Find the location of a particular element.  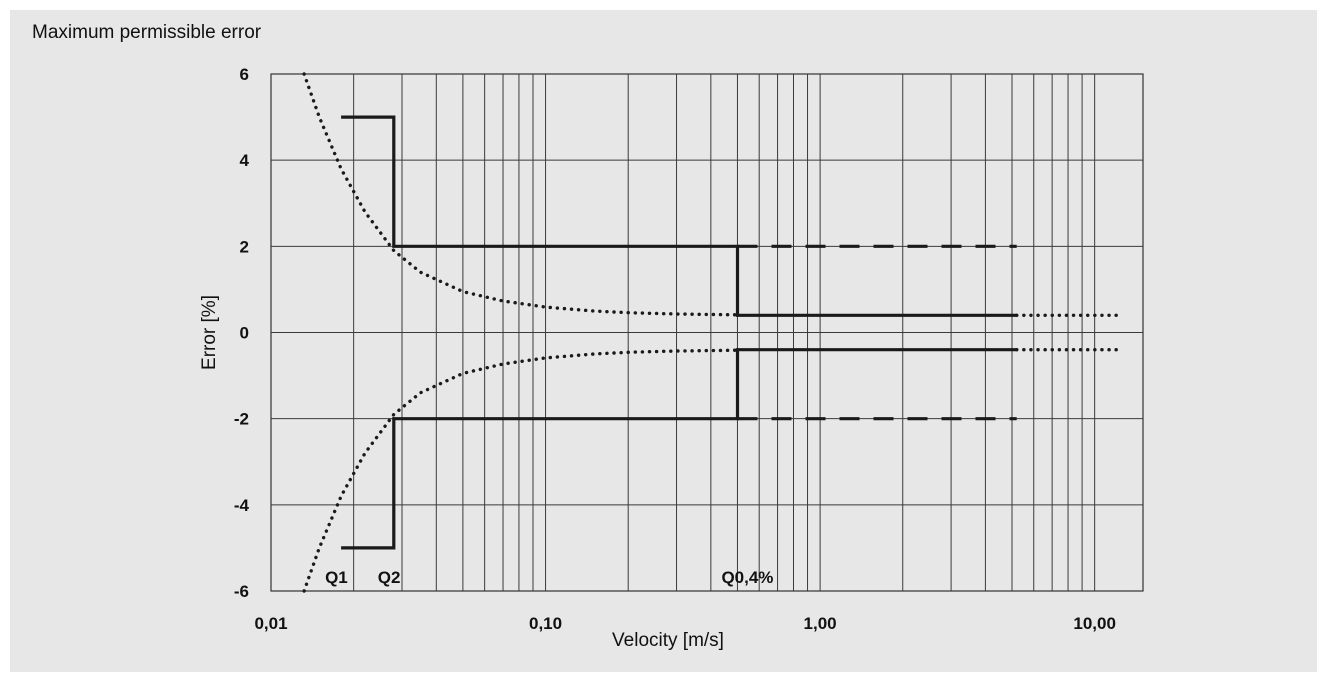

annotations: Q1 Q2 Q0,4% is located at coordinates (549, 577).